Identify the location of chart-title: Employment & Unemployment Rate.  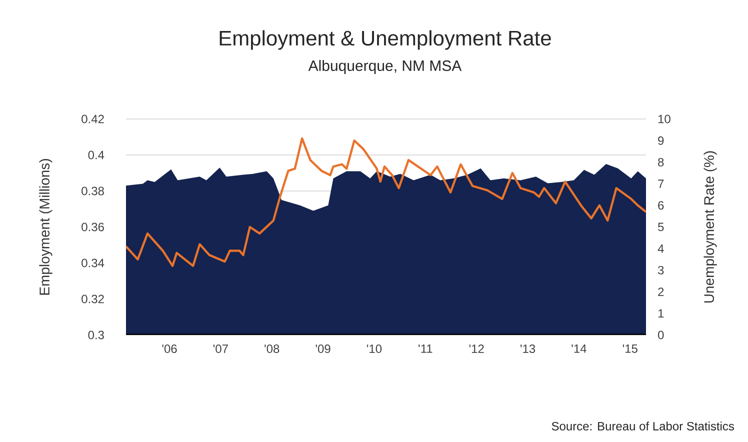
(385, 40).